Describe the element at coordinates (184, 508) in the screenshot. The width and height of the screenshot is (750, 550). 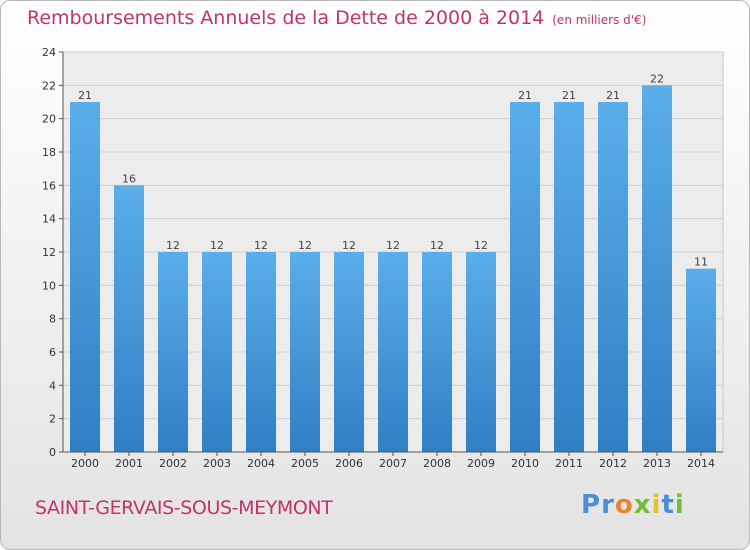
I see `commune-name: SAINT-GERVAIS-SOUS-MEYMONT` at that location.